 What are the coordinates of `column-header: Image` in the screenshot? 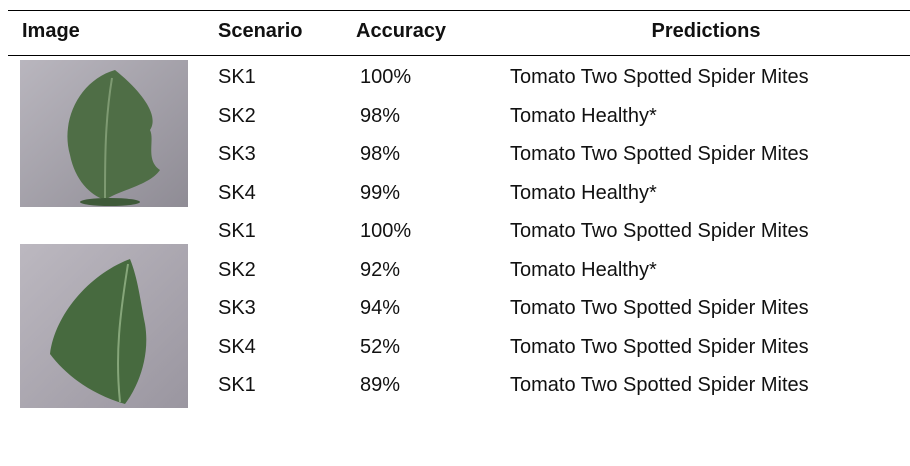 It's located at (51, 31).